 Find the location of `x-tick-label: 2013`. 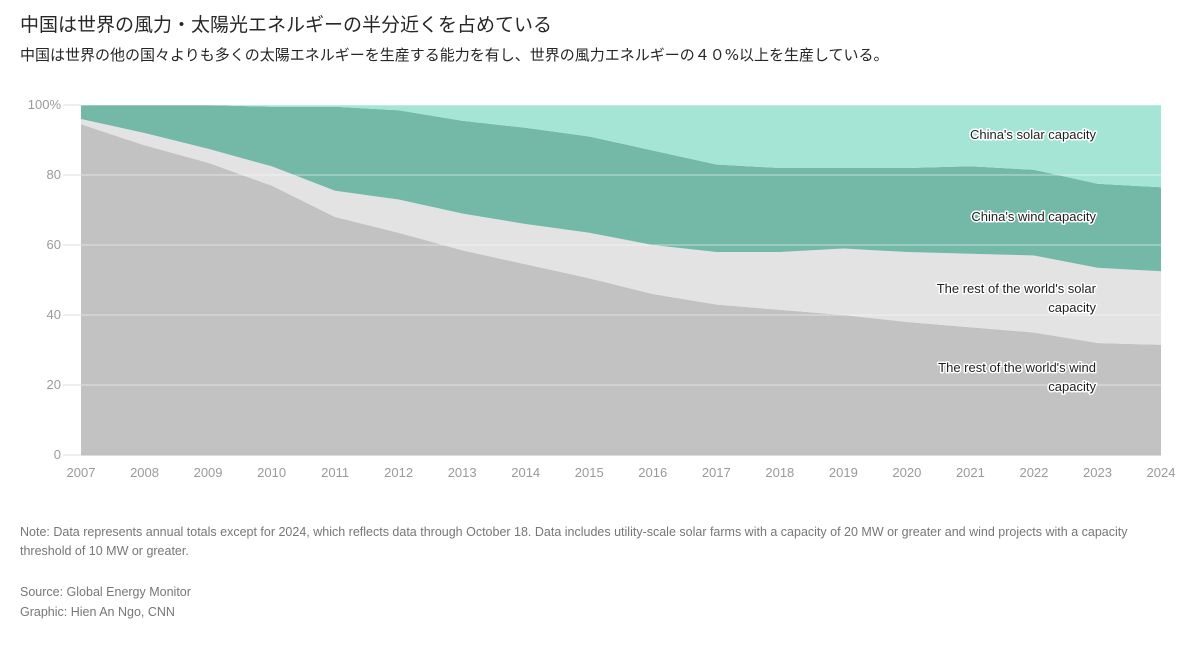

x-tick-label: 2013 is located at coordinates (462, 472).